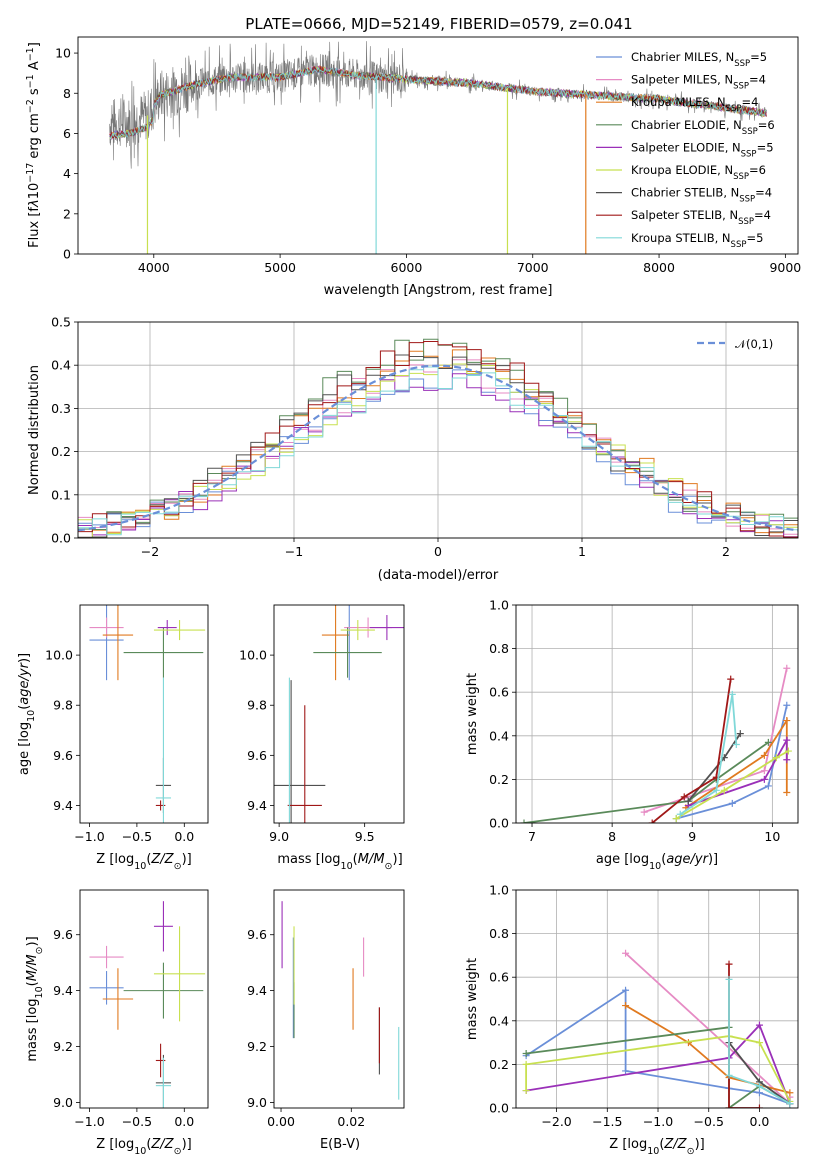 This screenshot has width=819, height=1170. Describe the element at coordinates (438, 448) in the screenshot. I see `normal-curve` at that location.